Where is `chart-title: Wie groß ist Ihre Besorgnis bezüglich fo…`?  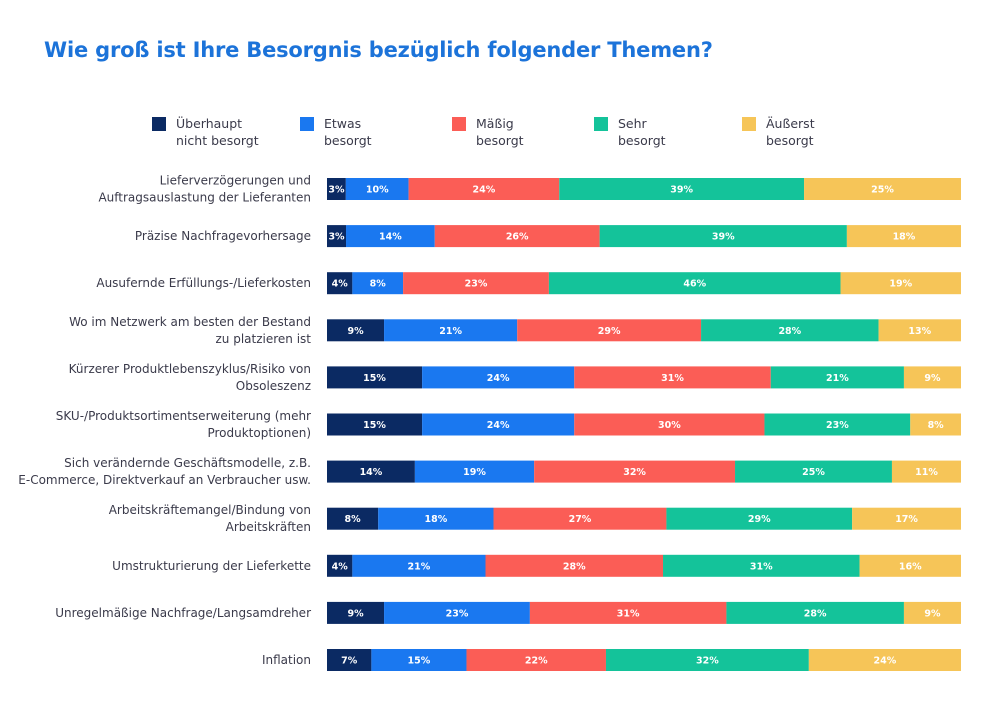
chart-title: Wie groß ist Ihre Besorgnis bezüglich fo… is located at coordinates (378, 50).